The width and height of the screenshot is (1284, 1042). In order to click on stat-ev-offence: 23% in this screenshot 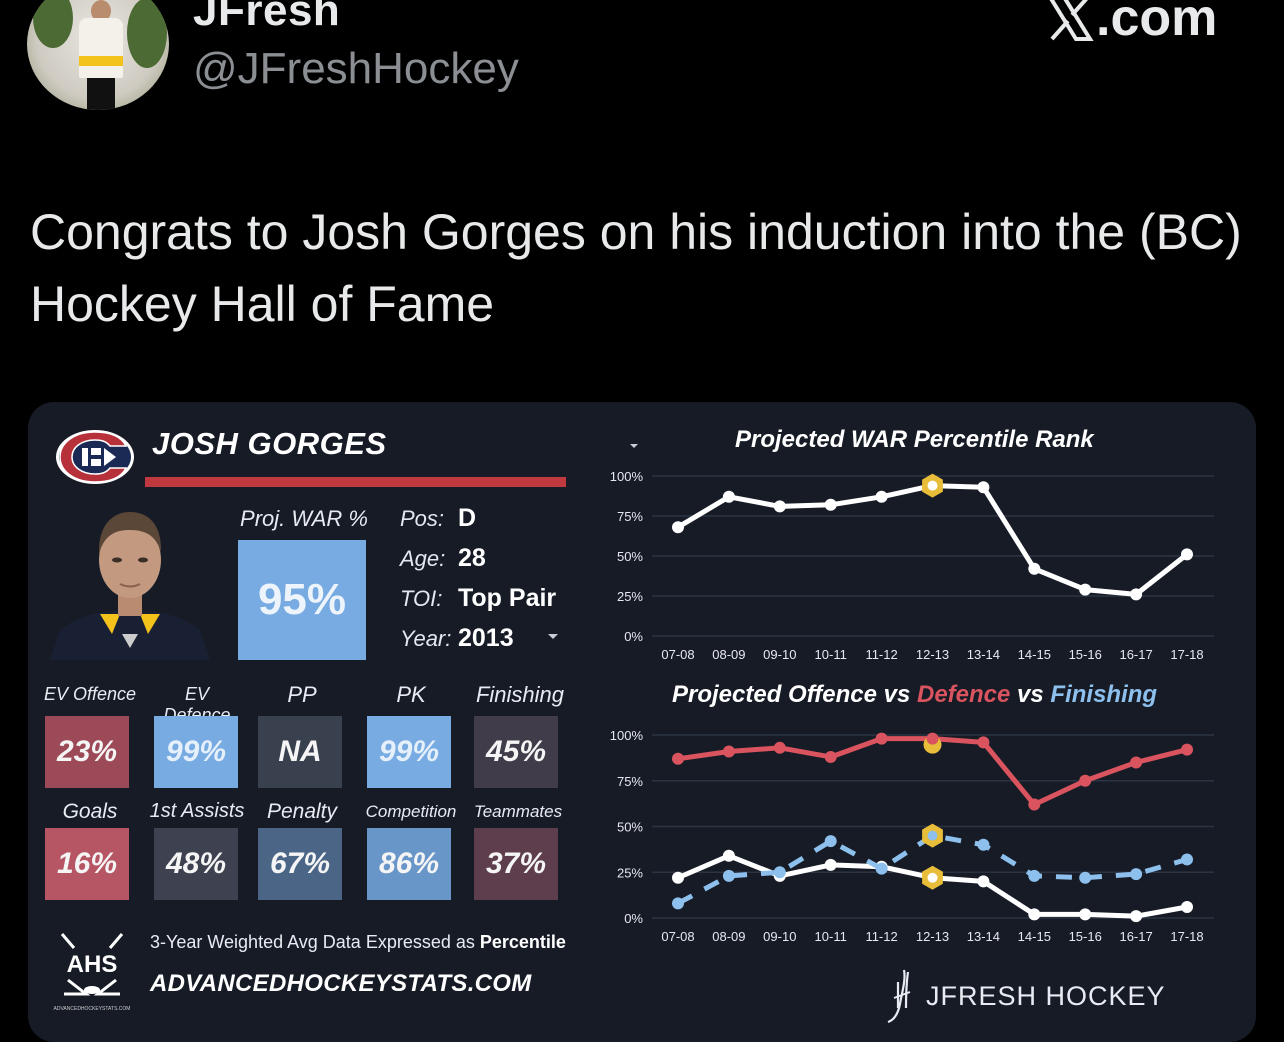, I will do `click(87, 752)`.